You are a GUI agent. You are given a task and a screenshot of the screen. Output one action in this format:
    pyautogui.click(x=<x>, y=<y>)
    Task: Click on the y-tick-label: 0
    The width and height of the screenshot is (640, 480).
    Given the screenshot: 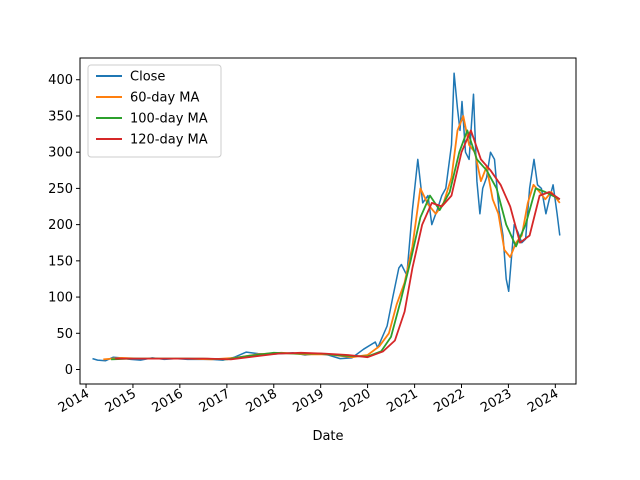 What is the action you would take?
    pyautogui.click(x=69, y=370)
    